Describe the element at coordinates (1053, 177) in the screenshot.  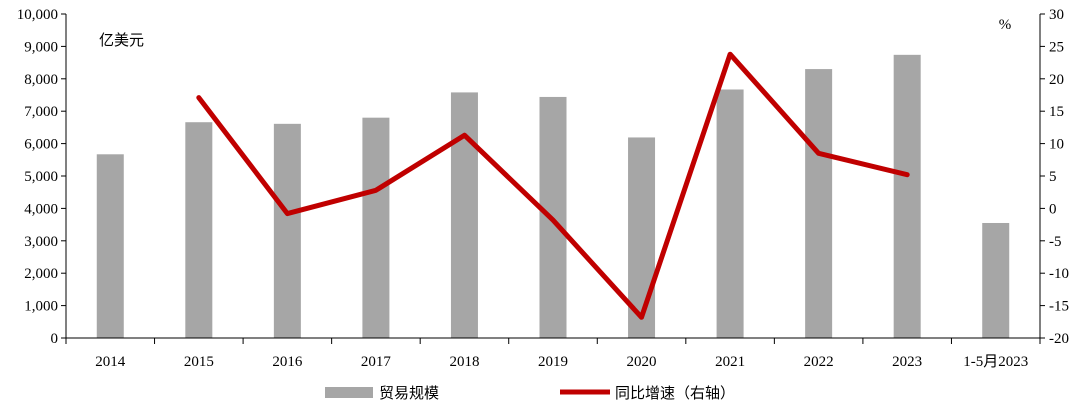
I see `right-tick-label: 5` at that location.